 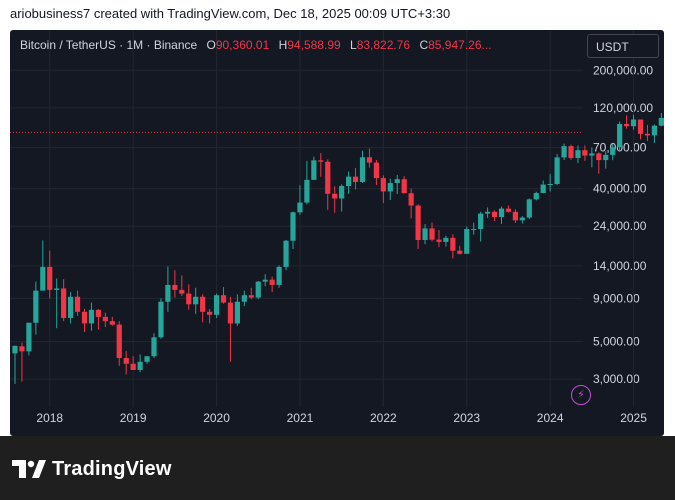 What do you see at coordinates (581, 395) in the screenshot?
I see `flash-icon: ⚡` at bounding box center [581, 395].